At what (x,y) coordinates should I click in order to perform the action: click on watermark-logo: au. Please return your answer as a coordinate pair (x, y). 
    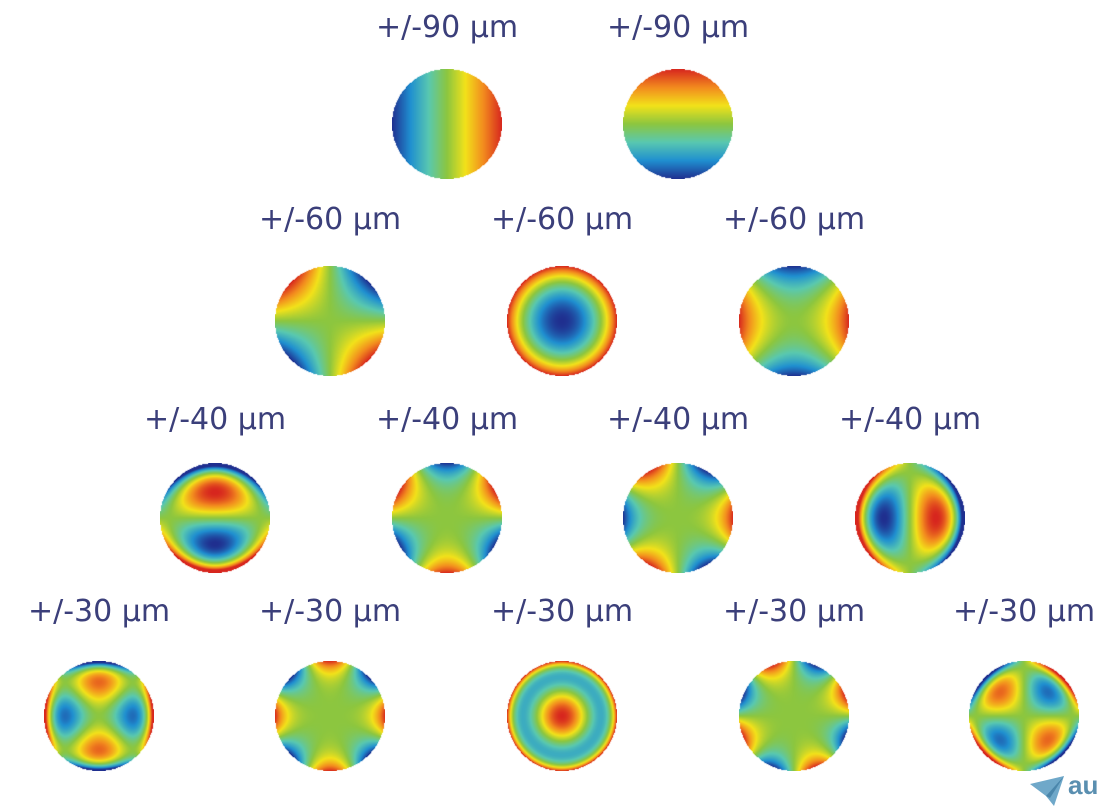
    Looking at the image, I should click on (1063, 790).